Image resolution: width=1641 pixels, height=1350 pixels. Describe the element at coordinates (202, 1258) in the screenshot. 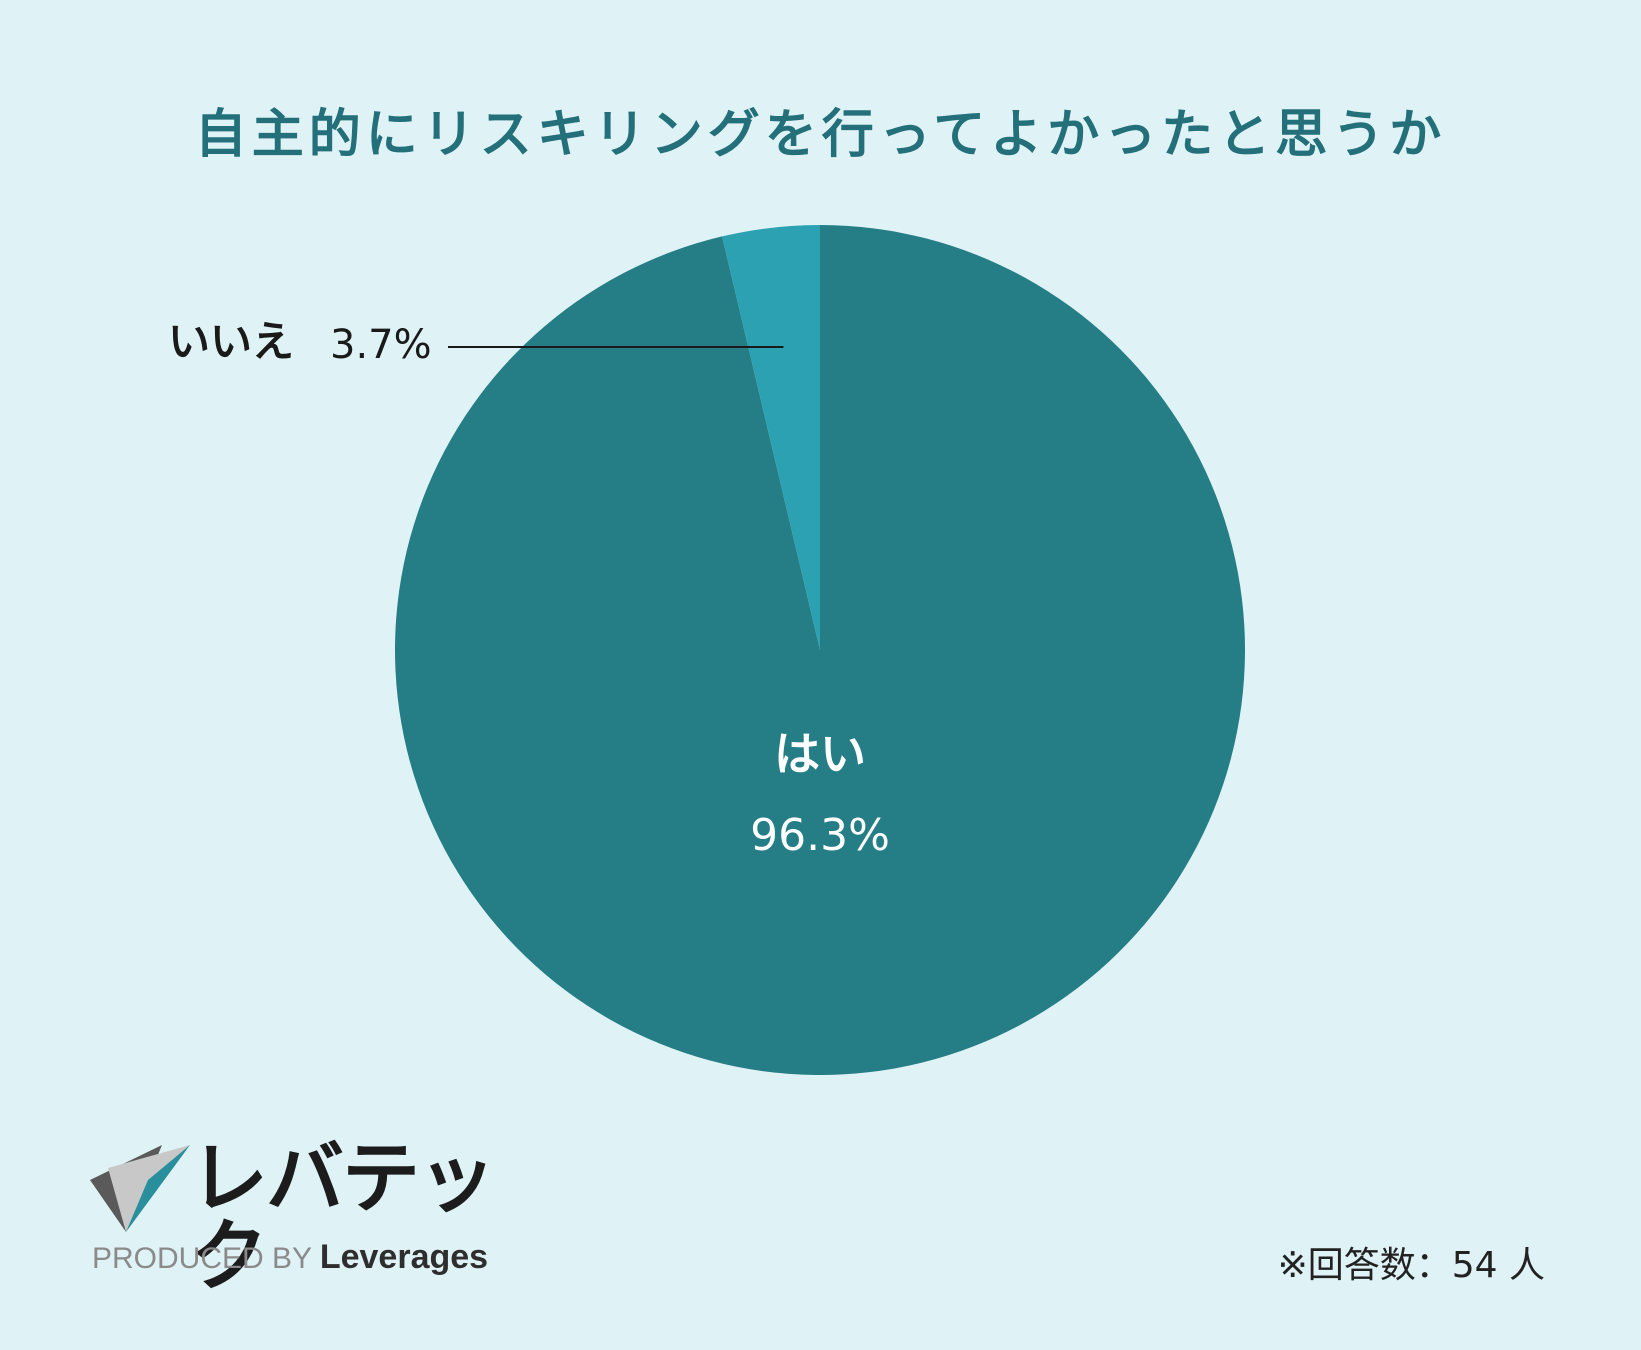

I see `produced-by-label: PRODUCED BY` at that location.